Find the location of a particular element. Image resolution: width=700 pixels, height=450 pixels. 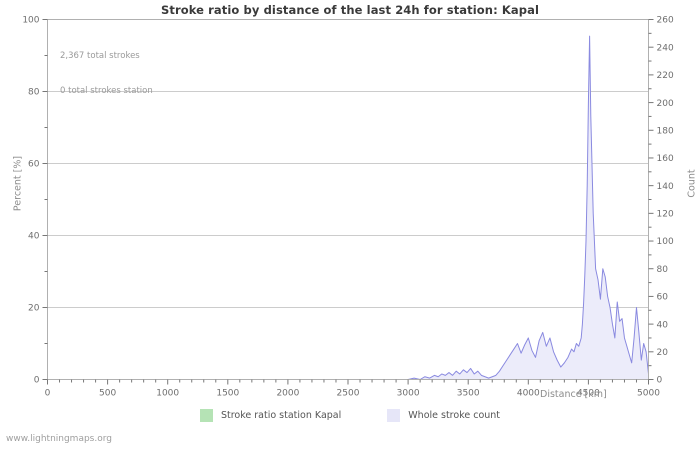

svg-text: 220 is located at coordinates (665, 76).